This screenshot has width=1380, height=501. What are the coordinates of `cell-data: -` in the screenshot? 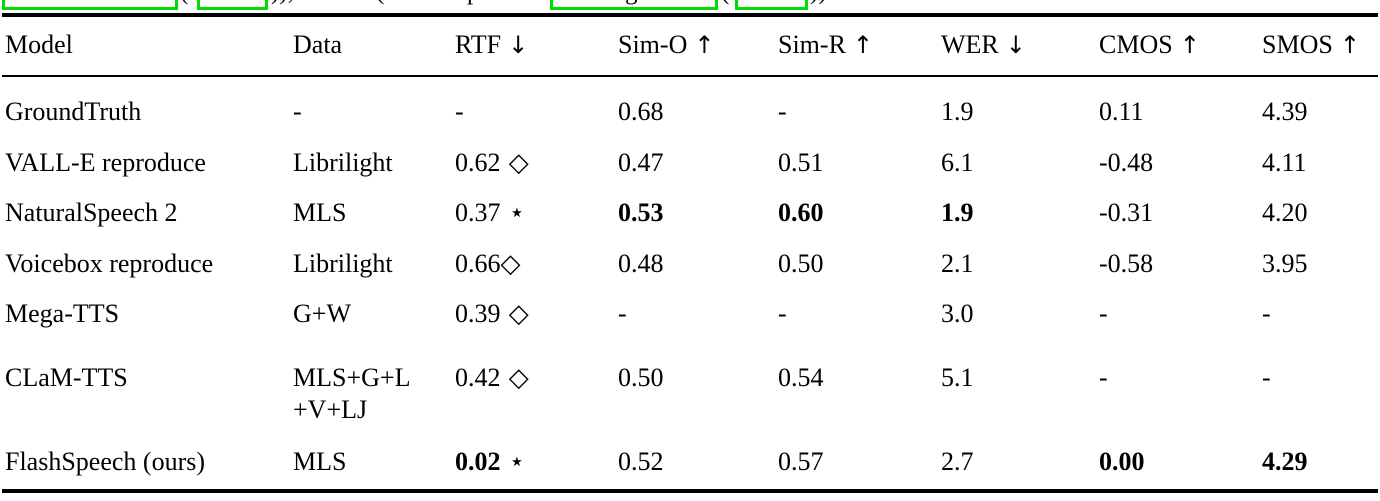 It's located at (297, 111).